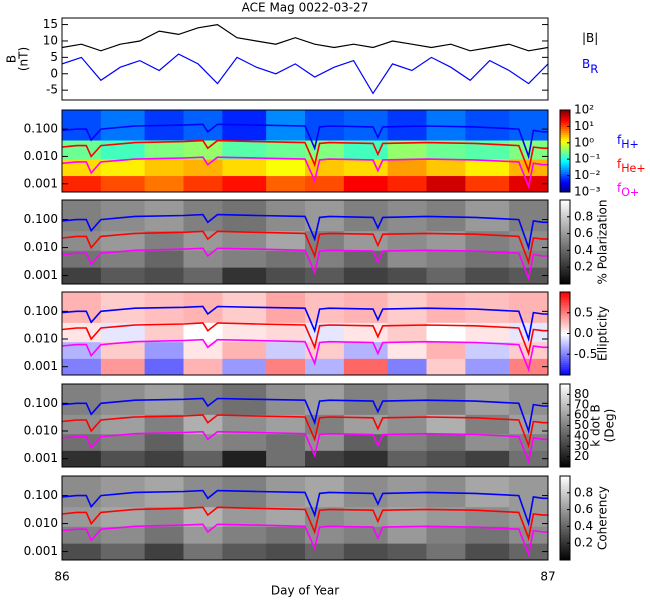 The width and height of the screenshot is (650, 600). I want to click on x-tick-label: 86, so click(61, 577).